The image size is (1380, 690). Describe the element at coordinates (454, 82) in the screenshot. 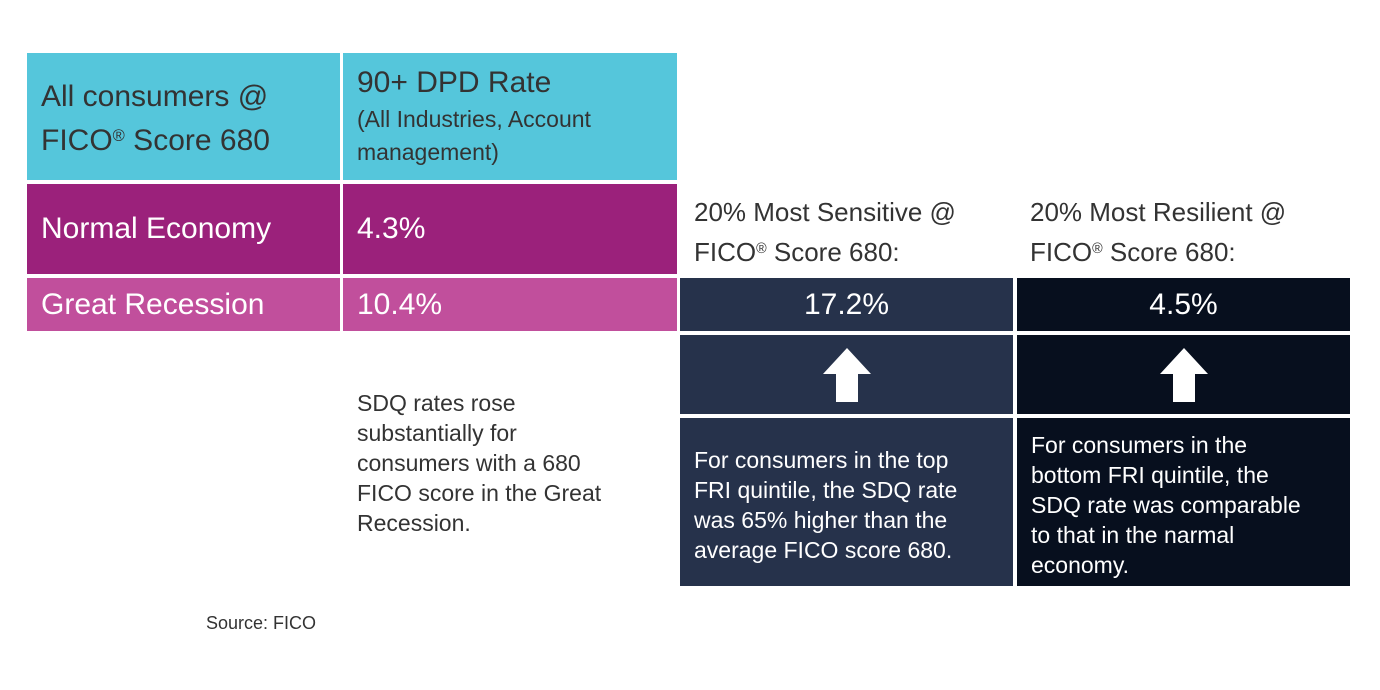

I see `header-dpd-title: 90+ DPD Rate` at that location.